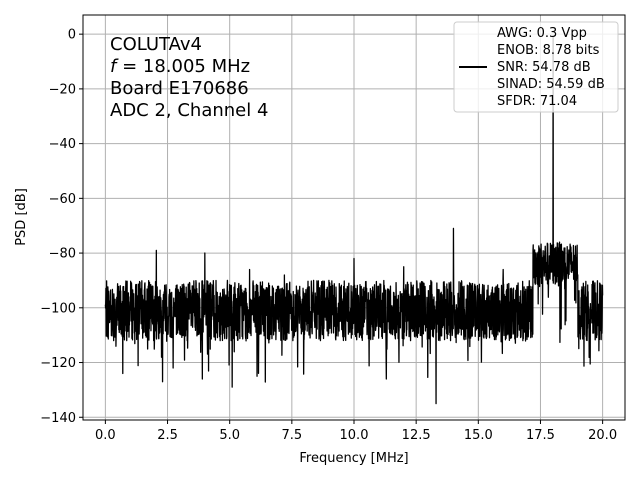  What do you see at coordinates (62, 199) in the screenshot?
I see `y-tick-label: −60` at bounding box center [62, 199].